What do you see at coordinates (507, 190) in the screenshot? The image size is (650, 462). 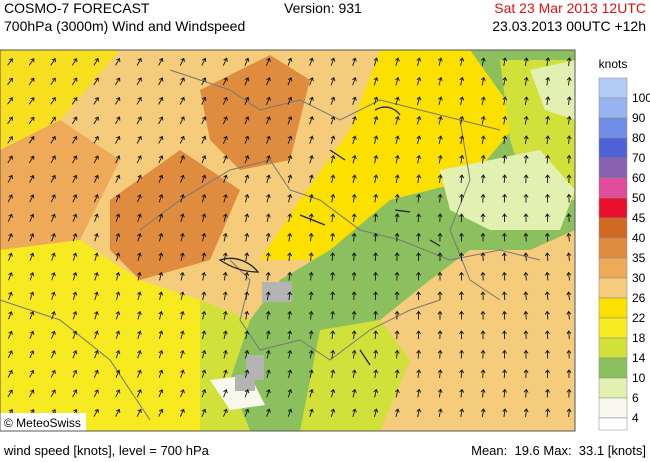 I see `field` at bounding box center [507, 190].